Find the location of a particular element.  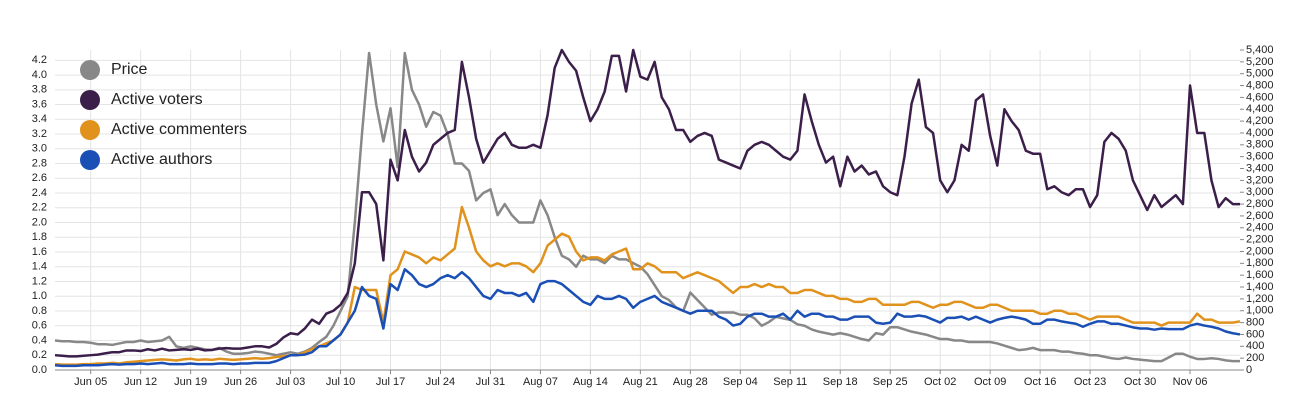

legend-label: Active commenters is located at coordinates (179, 129).